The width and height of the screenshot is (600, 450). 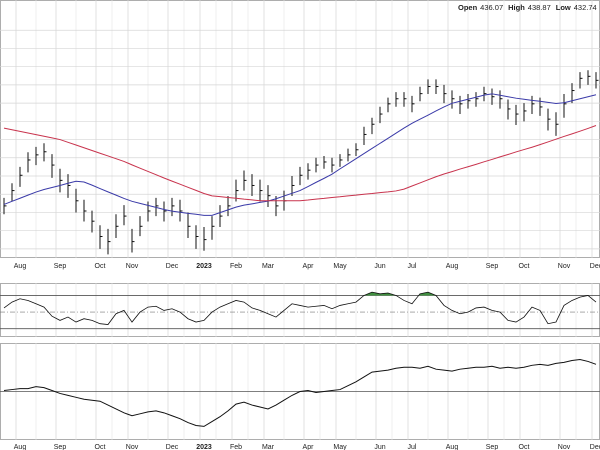 I want to click on header-label: Open, so click(x=468, y=7).